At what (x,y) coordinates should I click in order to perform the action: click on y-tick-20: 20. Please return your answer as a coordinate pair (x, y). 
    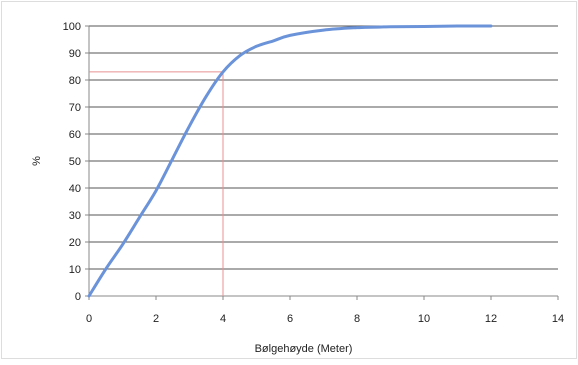
    Looking at the image, I should click on (75, 243).